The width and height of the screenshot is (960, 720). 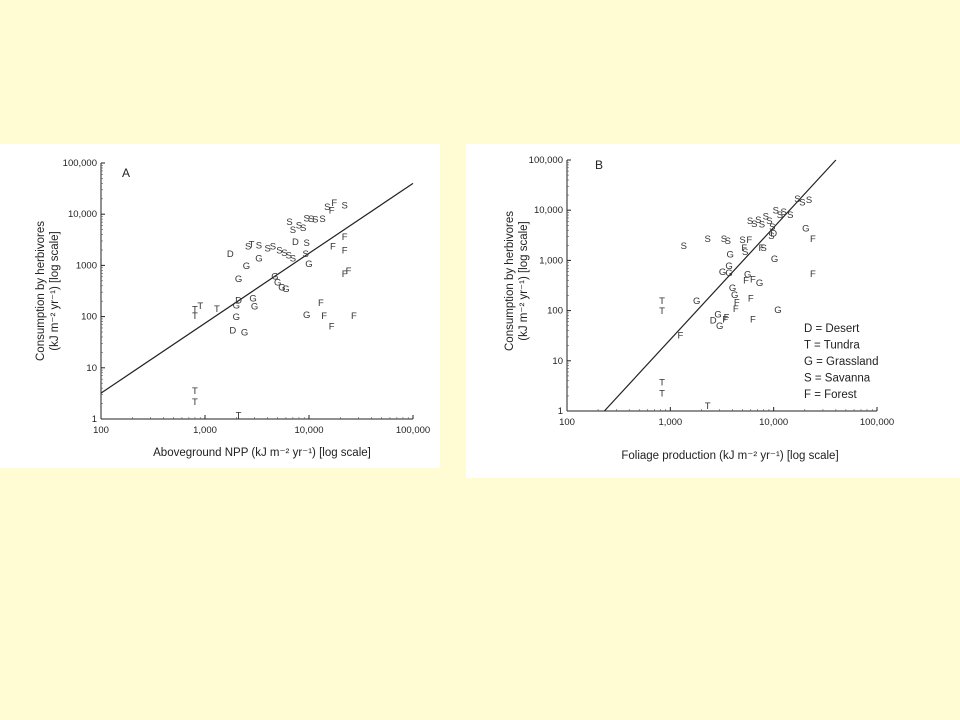 What do you see at coordinates (101, 430) in the screenshot?
I see `x-tick-label: 100` at bounding box center [101, 430].